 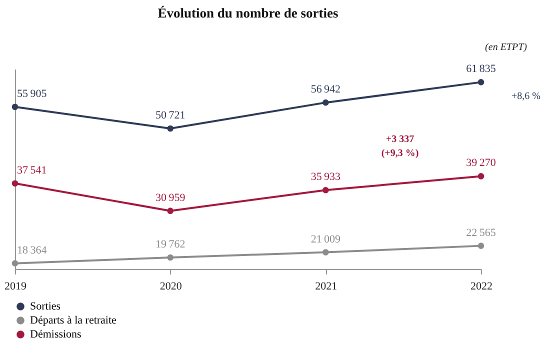 I want to click on data-label: 18 364, so click(x=32, y=250).